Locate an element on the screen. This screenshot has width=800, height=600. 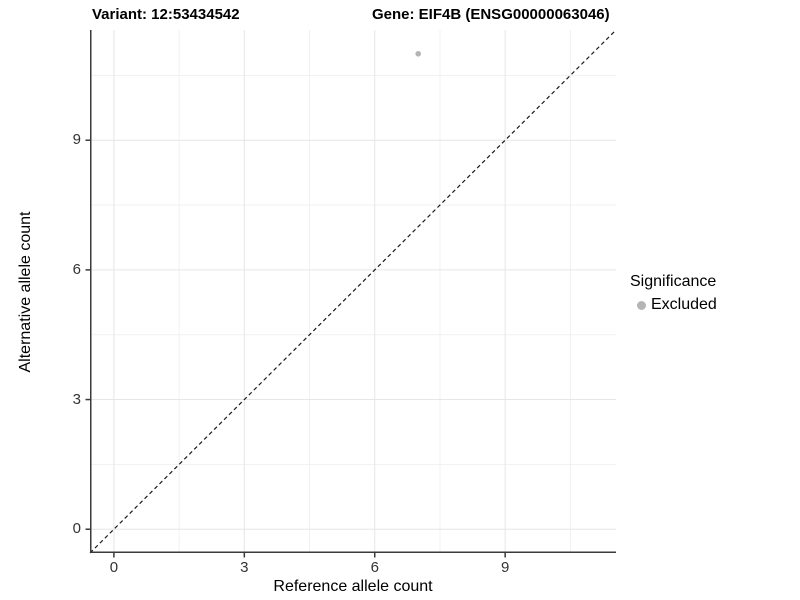
x-axis-tick-label-3: 3 is located at coordinates (244, 567).